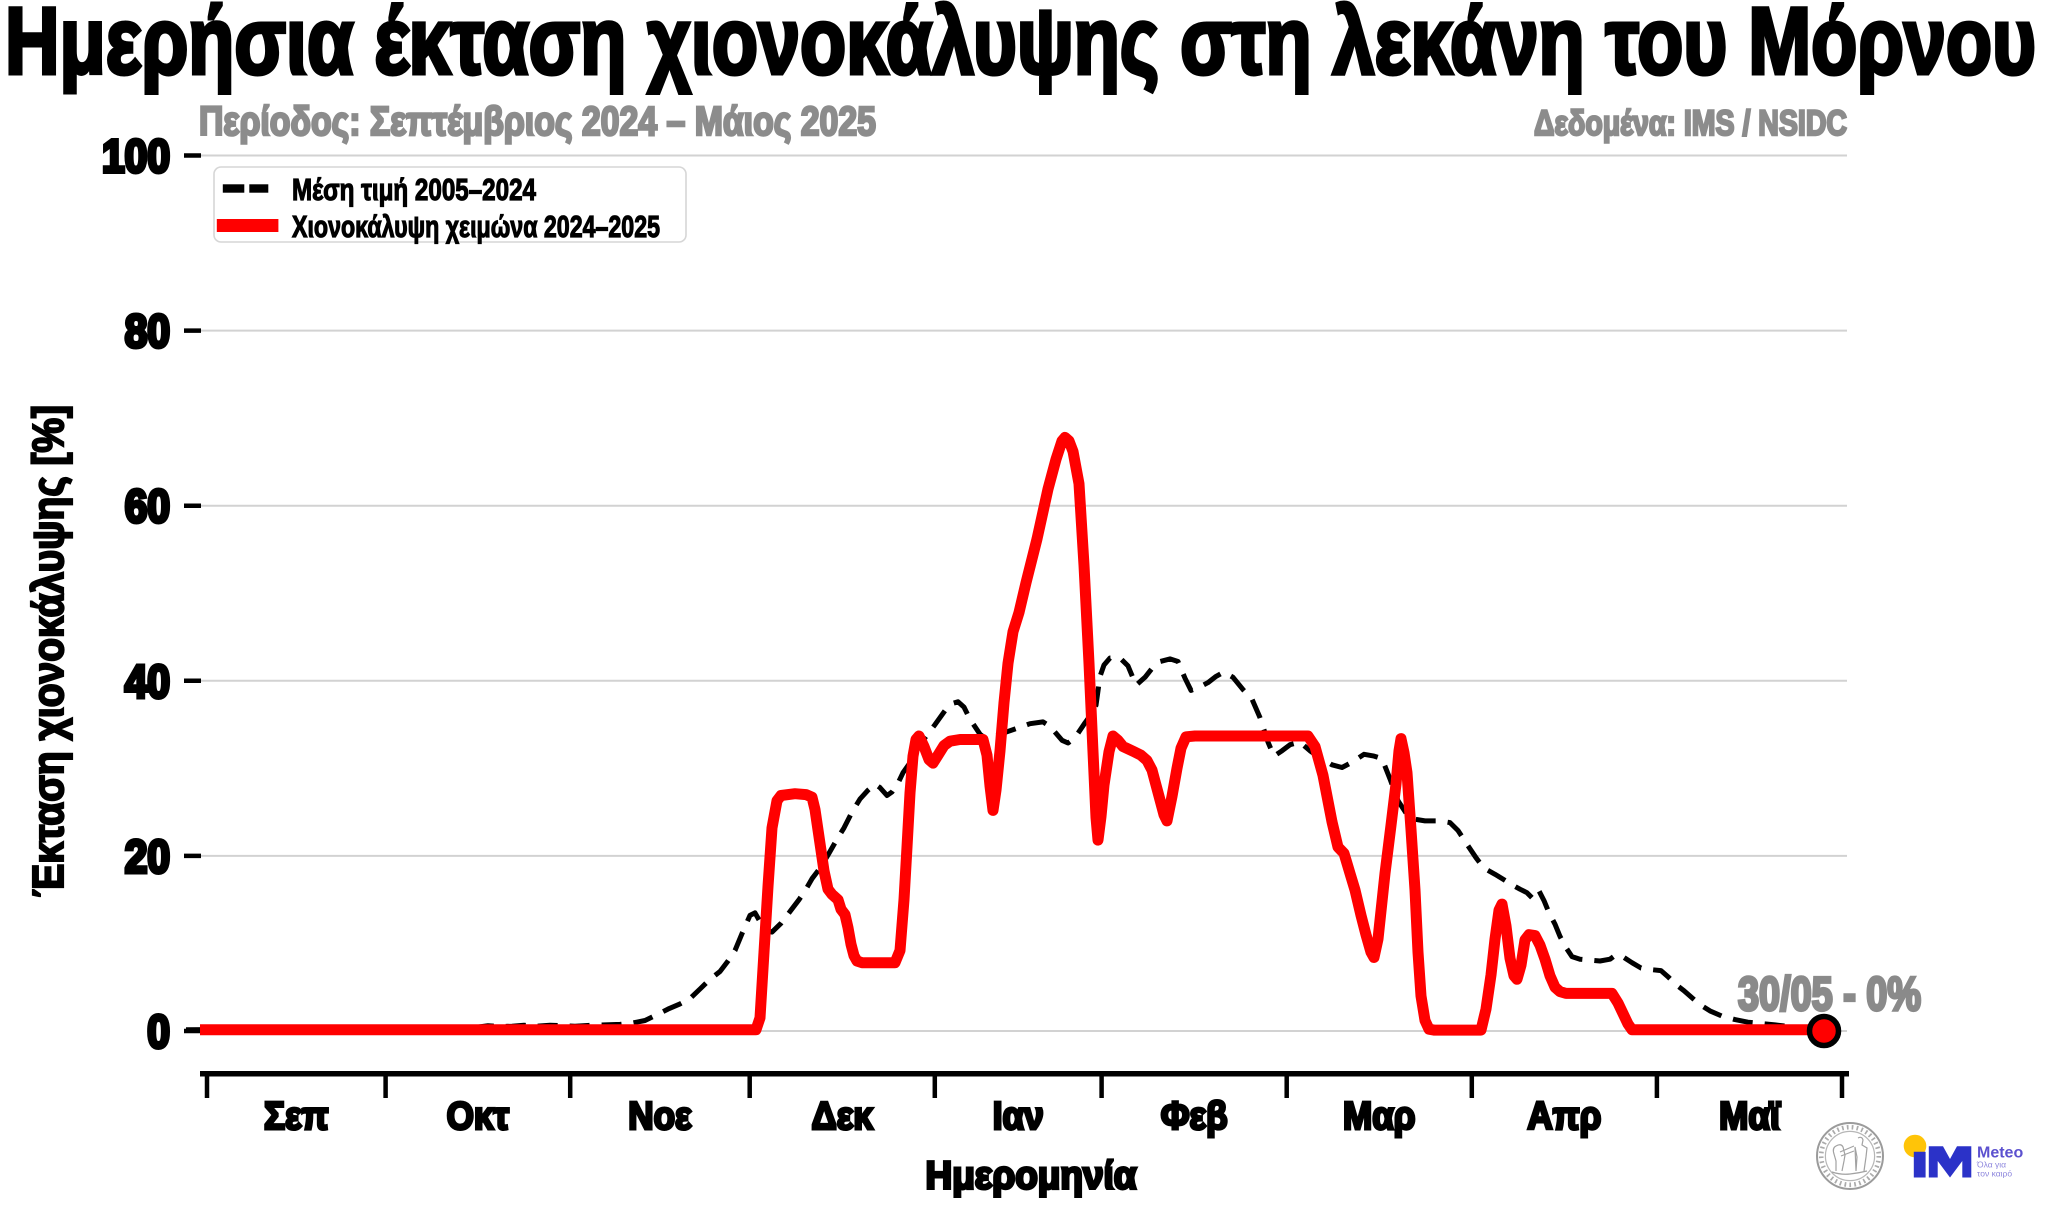  Describe the element at coordinates (414, 190) in the screenshot. I see `svg-text: Μέση τιμή 2005–2024` at that location.